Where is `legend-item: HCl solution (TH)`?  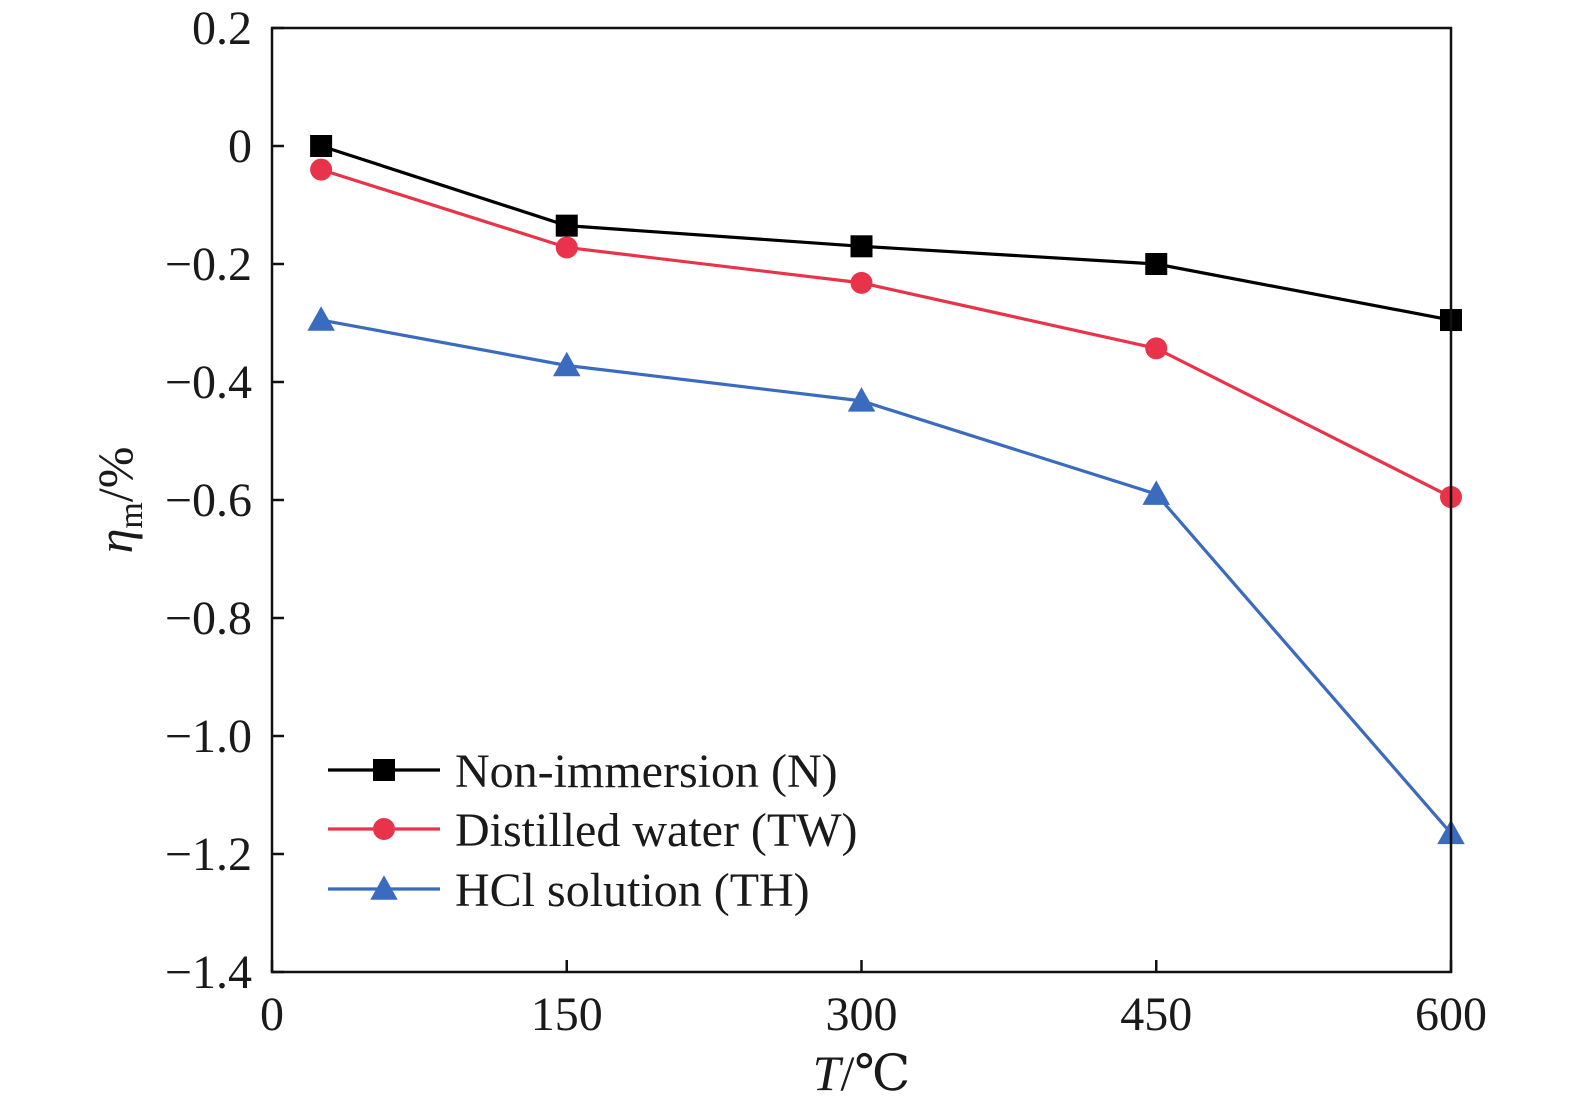
legend-item: HCl solution (TH) is located at coordinates (569, 890).